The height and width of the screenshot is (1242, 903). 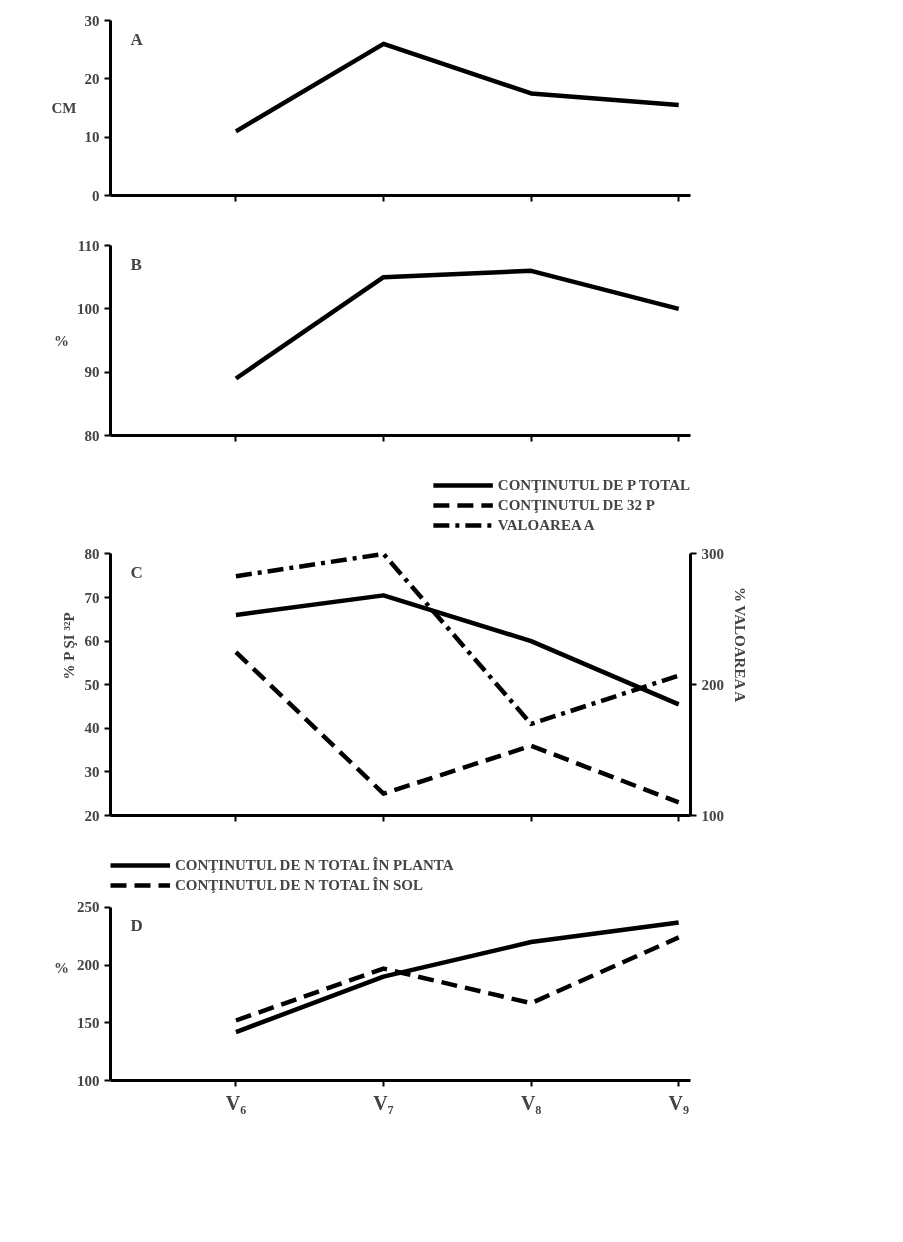 I want to click on text: A, so click(x=137, y=39).